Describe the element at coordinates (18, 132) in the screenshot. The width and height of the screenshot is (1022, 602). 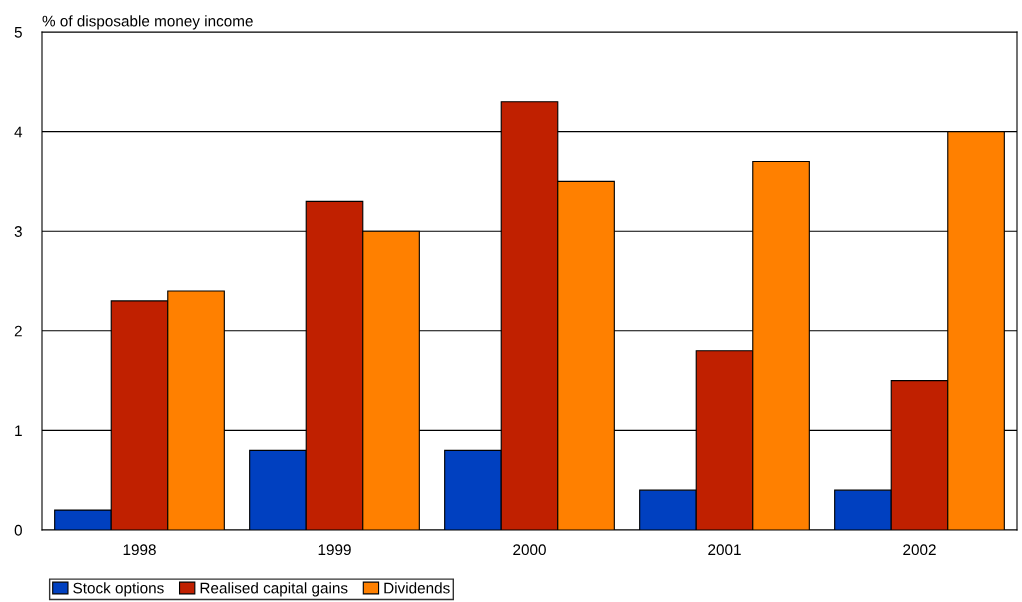
I see `y-tick-label: 4` at that location.